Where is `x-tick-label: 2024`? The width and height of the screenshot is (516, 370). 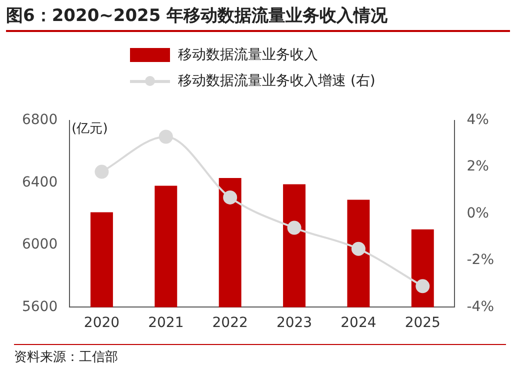 x-tick-label: 2024 is located at coordinates (358, 323).